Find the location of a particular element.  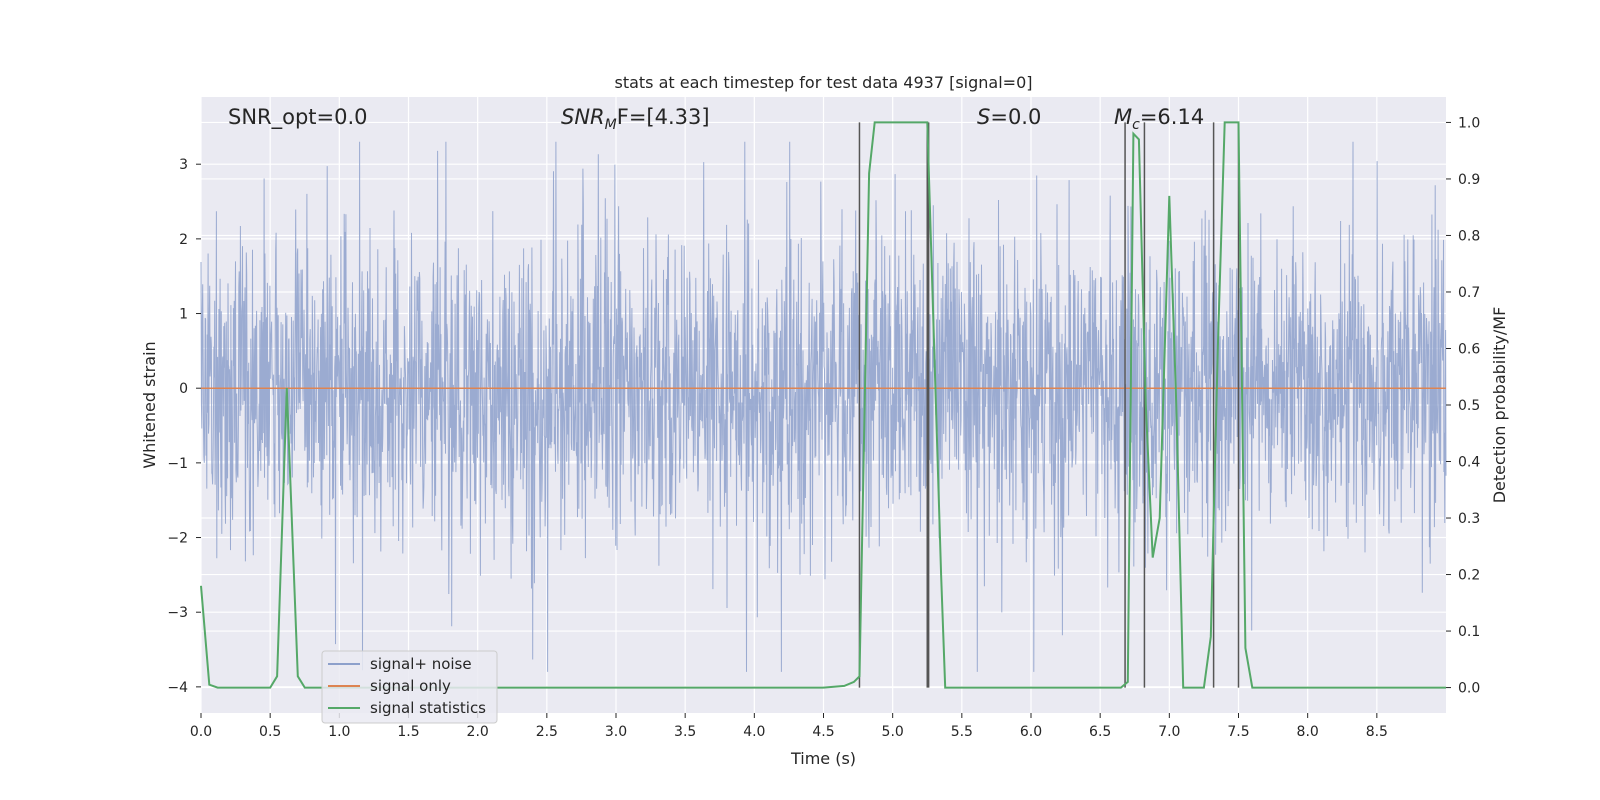

x-tick-label-7: 3.5 is located at coordinates (685, 732).